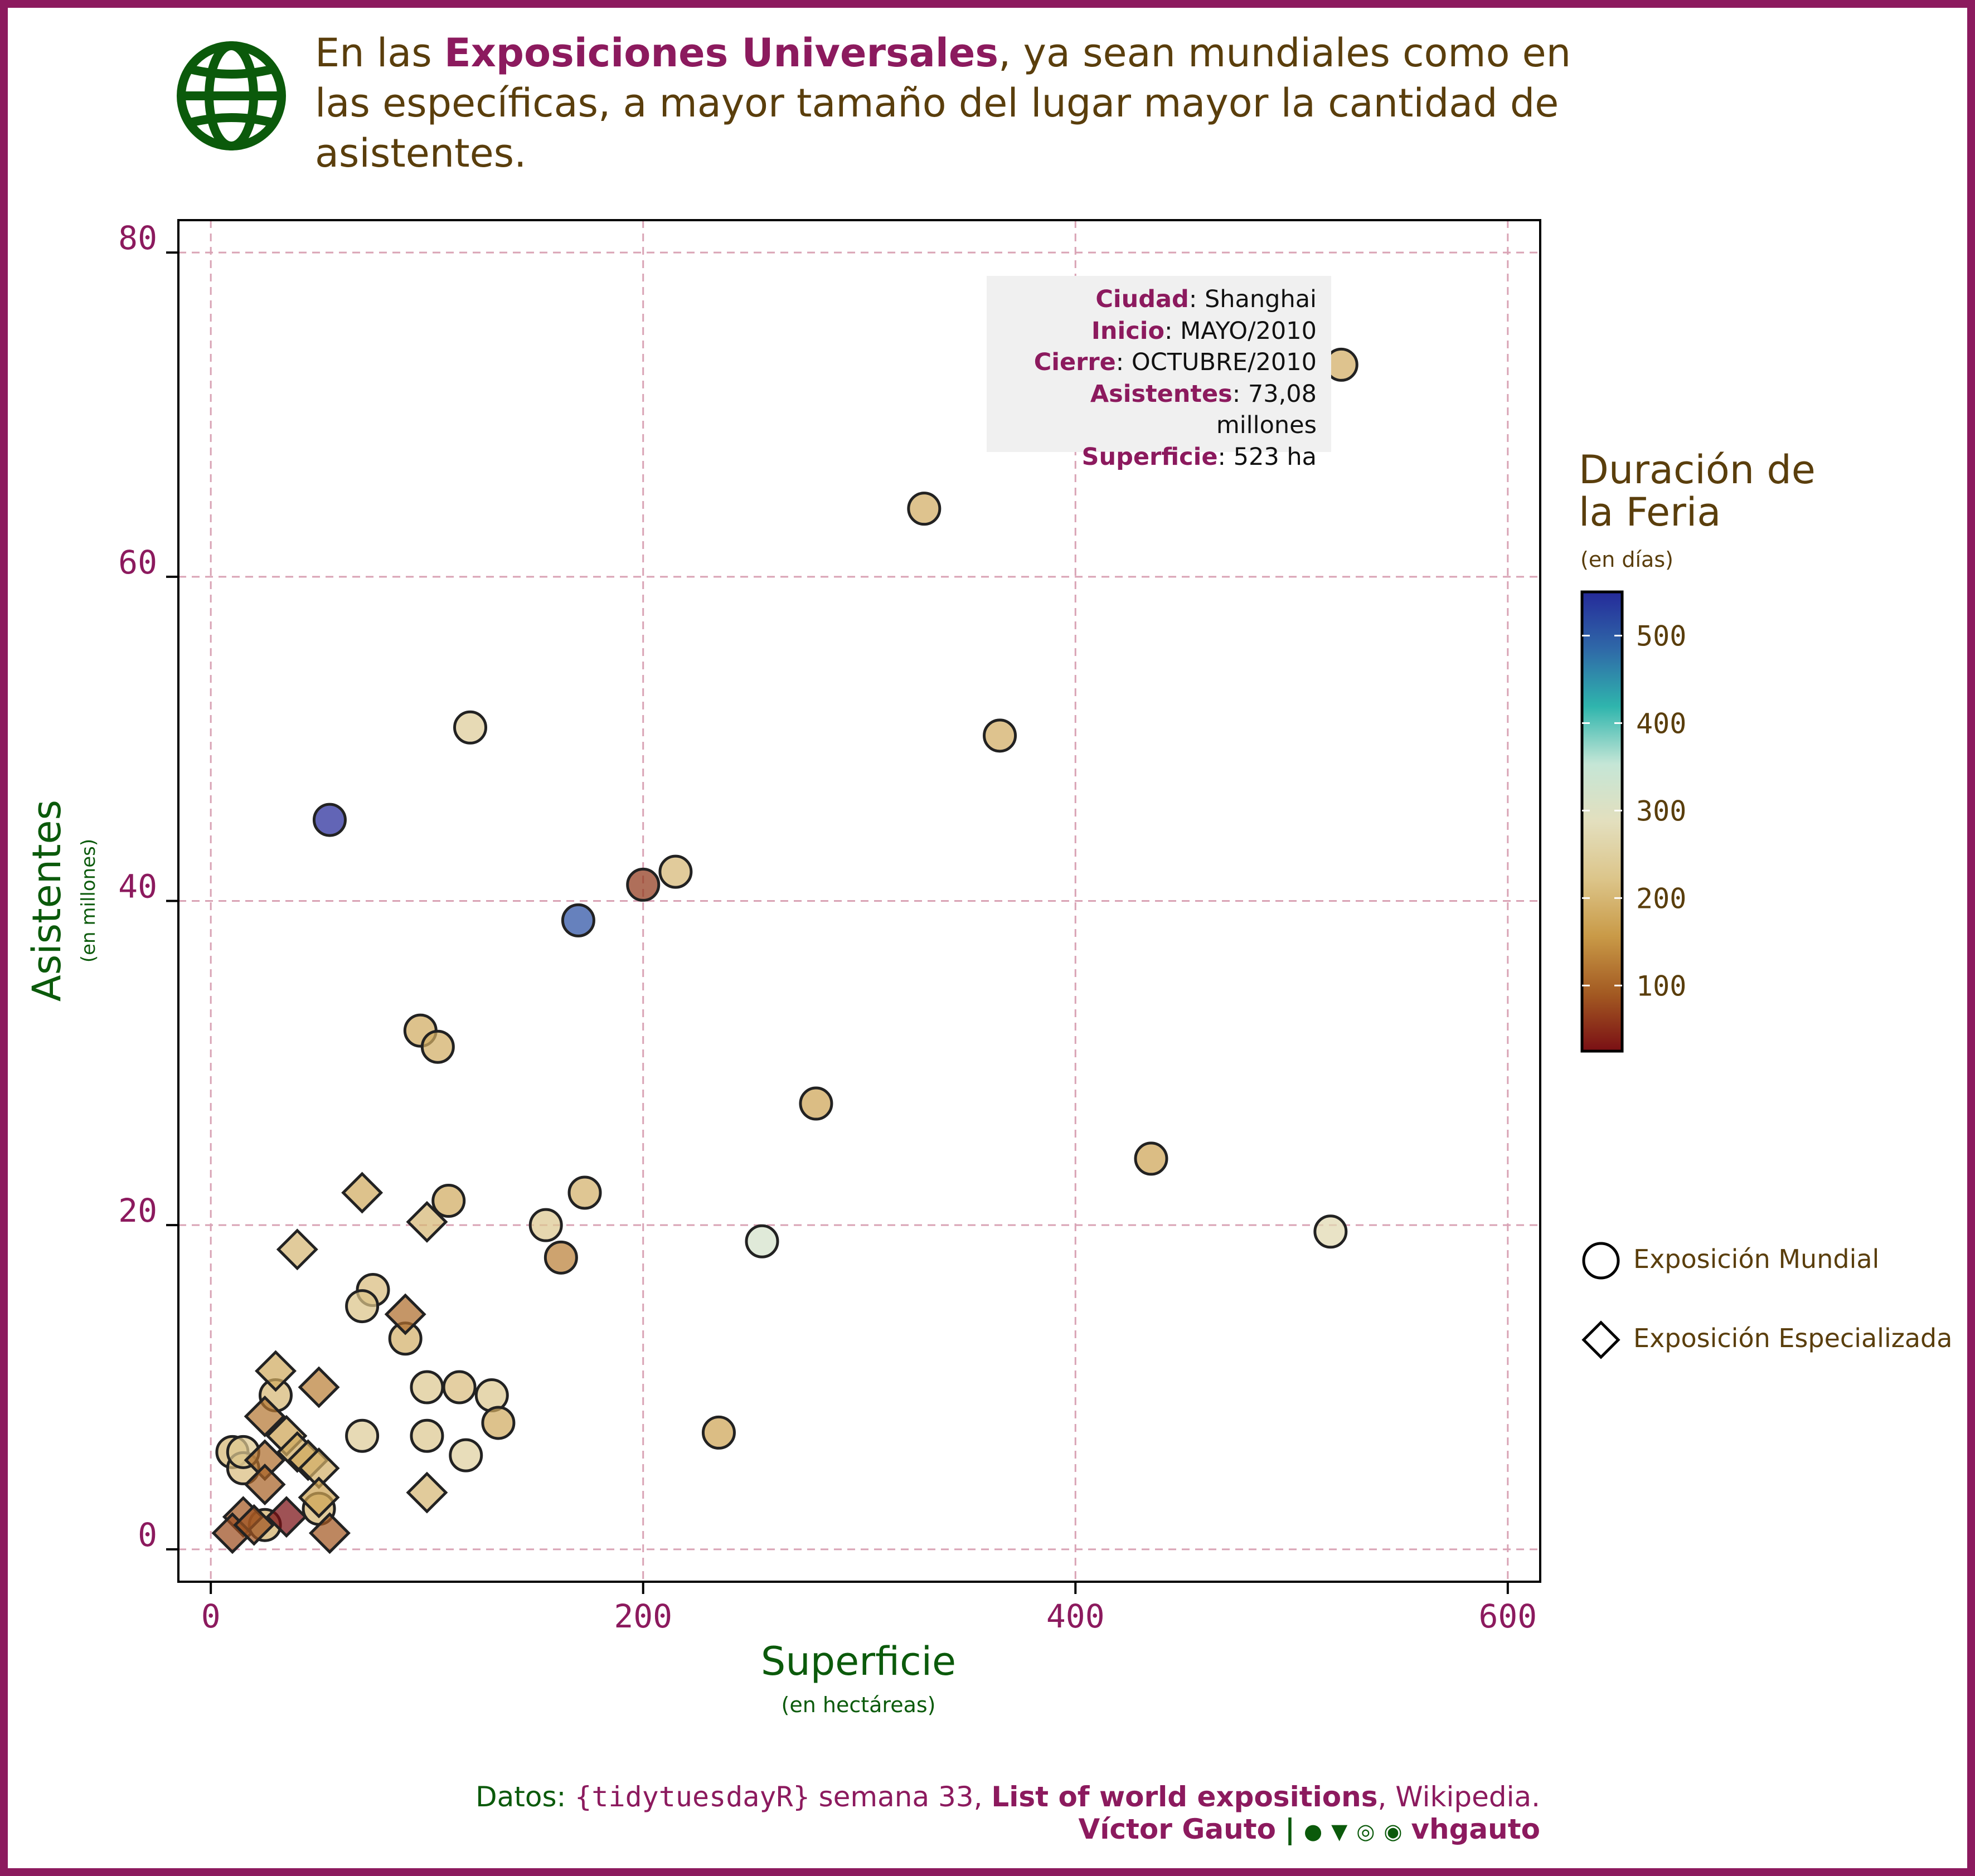  I want to click on annotation-row: Ciudad: Shanghai, so click(1206, 299).